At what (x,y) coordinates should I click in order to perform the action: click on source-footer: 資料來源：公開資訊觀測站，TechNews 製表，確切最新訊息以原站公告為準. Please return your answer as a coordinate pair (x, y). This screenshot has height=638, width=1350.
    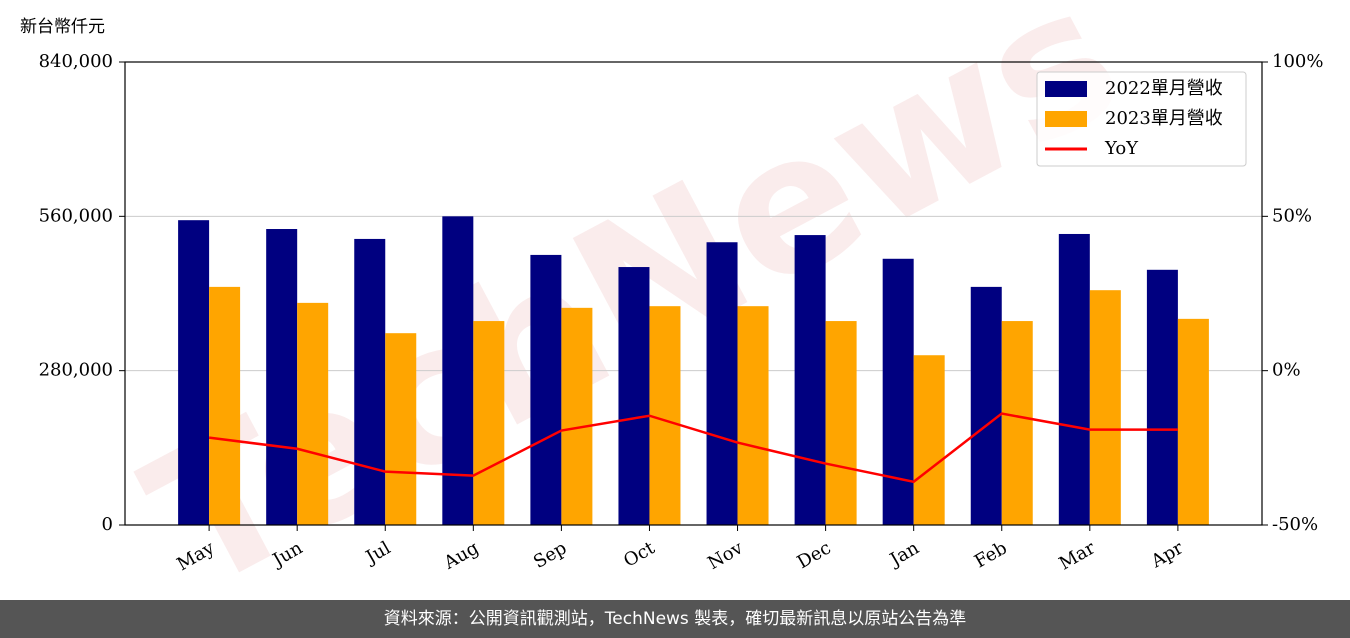
    Looking at the image, I should click on (675, 619).